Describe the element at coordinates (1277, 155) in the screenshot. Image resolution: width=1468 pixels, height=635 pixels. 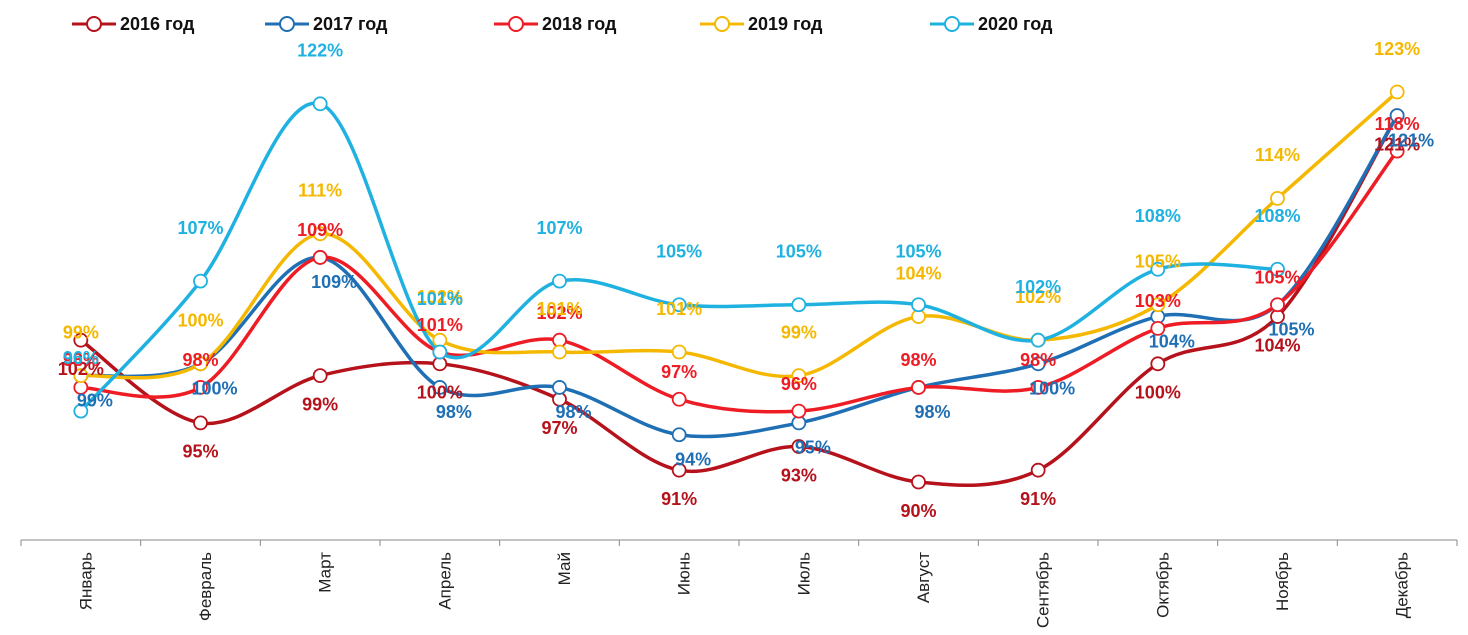
I see `data-label: 114%` at that location.